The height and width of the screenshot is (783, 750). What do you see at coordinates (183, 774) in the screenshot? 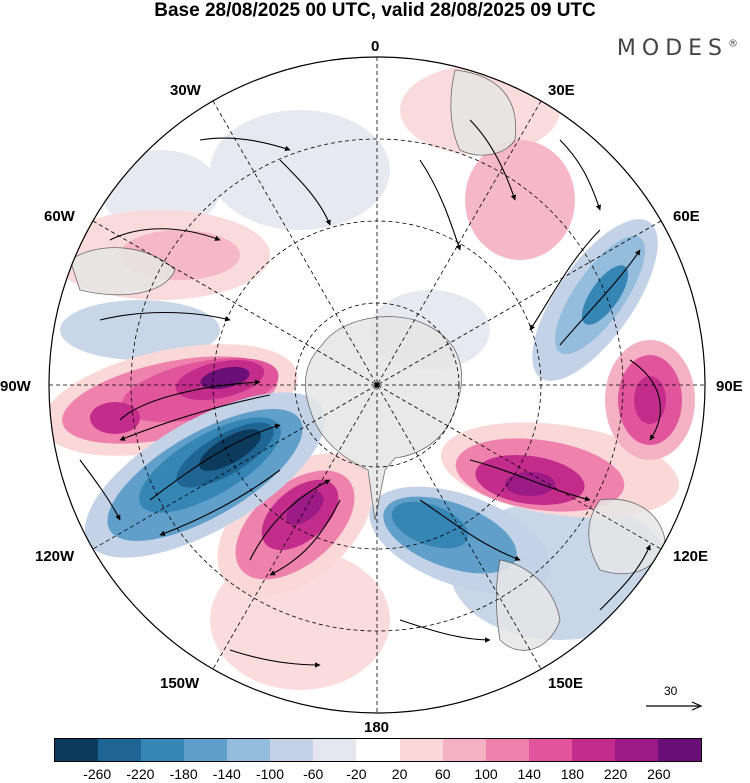
I see `colorbar-tick-label: -180` at bounding box center [183, 774].